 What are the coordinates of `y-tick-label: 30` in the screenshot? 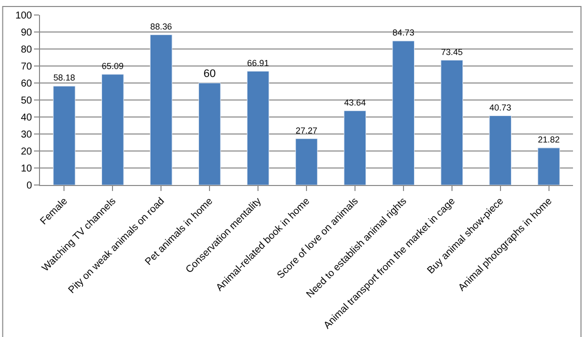 It's located at (26, 135).